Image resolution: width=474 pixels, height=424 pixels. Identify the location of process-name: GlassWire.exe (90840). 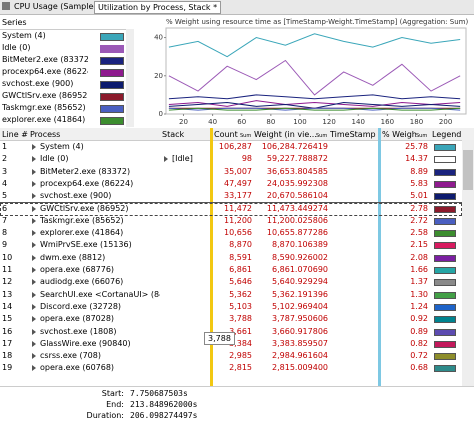
(85, 343).